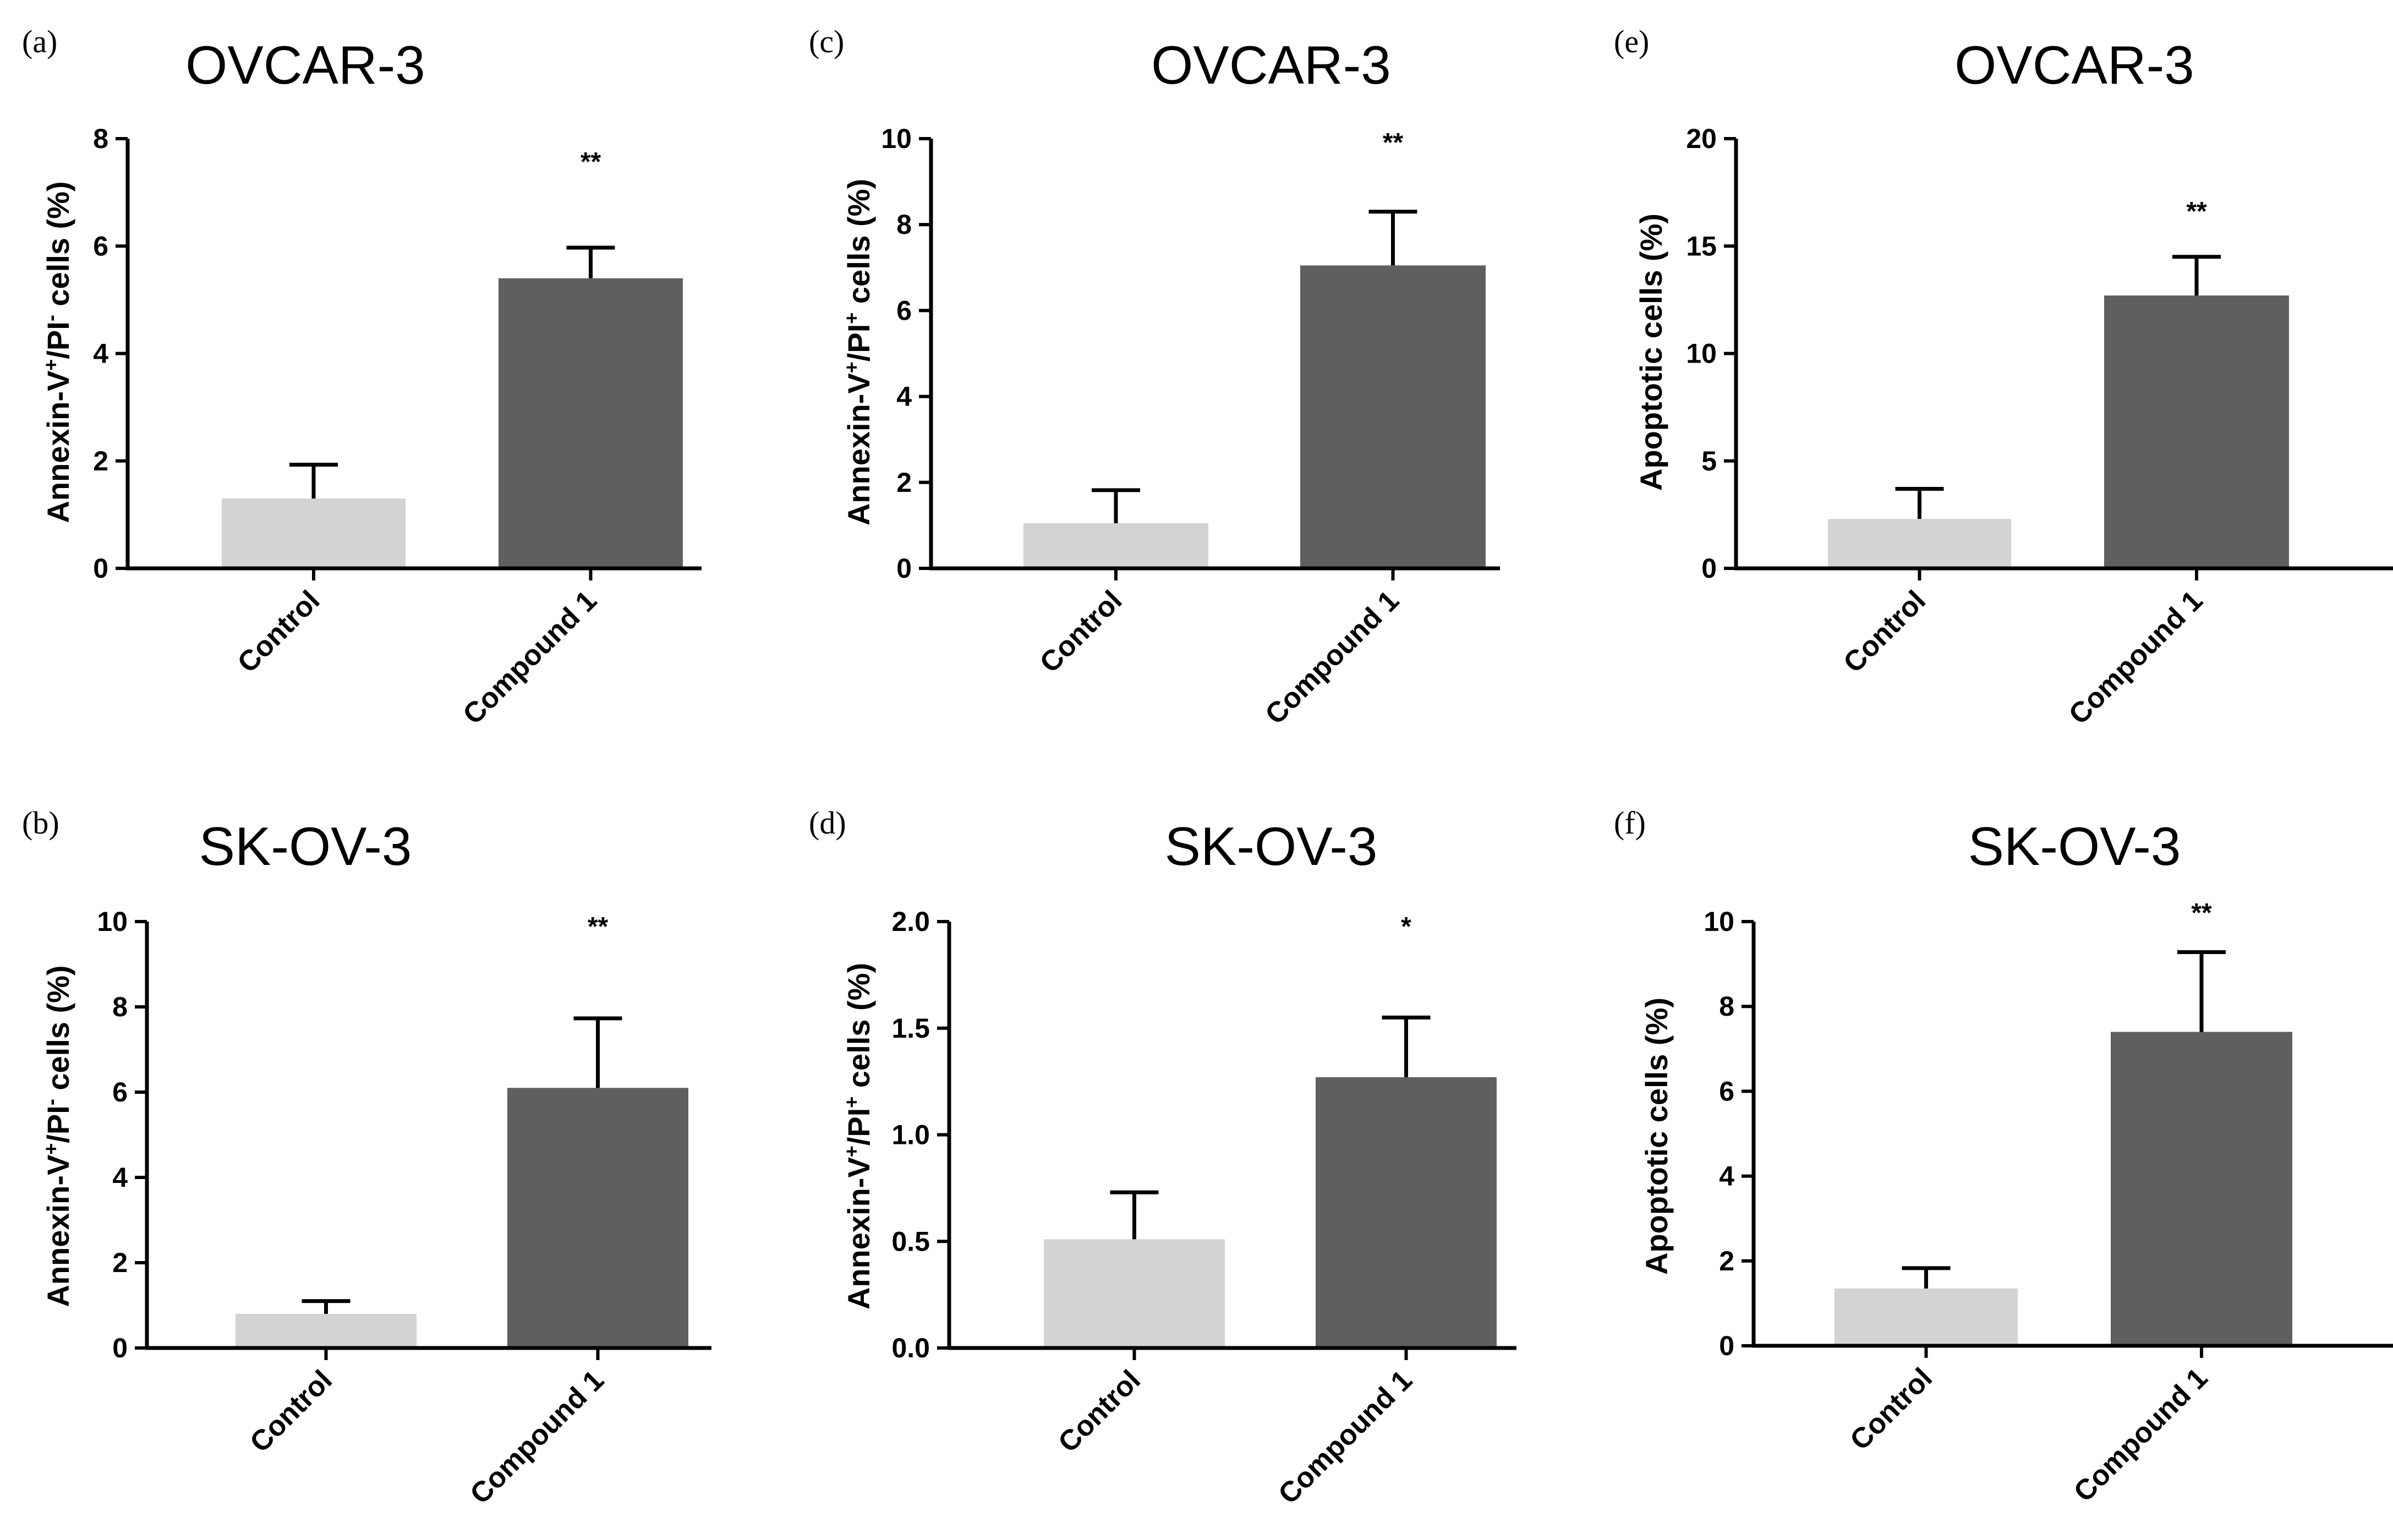 The height and width of the screenshot is (1540, 2393). Describe the element at coordinates (910, 1135) in the screenshot. I see `panel-d-ytick-label-2: 1.0` at that location.